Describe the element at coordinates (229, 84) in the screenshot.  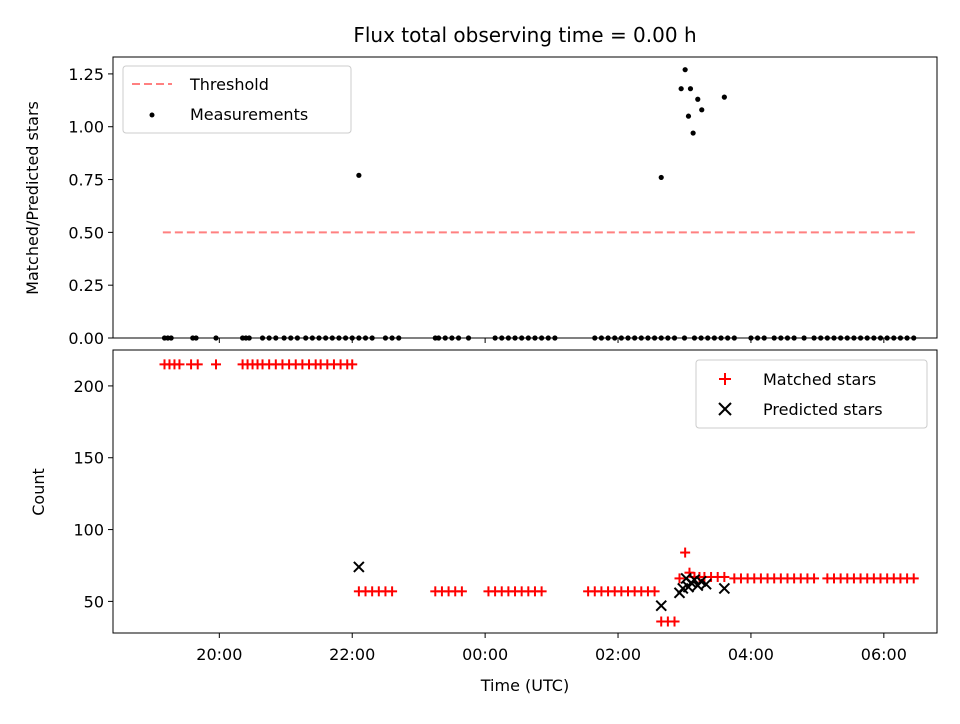
I see `legend-threshold-label: Threshold` at that location.